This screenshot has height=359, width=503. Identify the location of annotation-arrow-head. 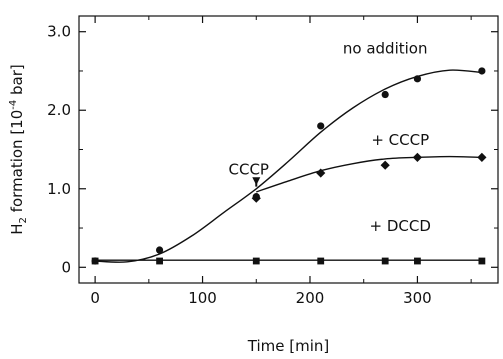
(256, 181).